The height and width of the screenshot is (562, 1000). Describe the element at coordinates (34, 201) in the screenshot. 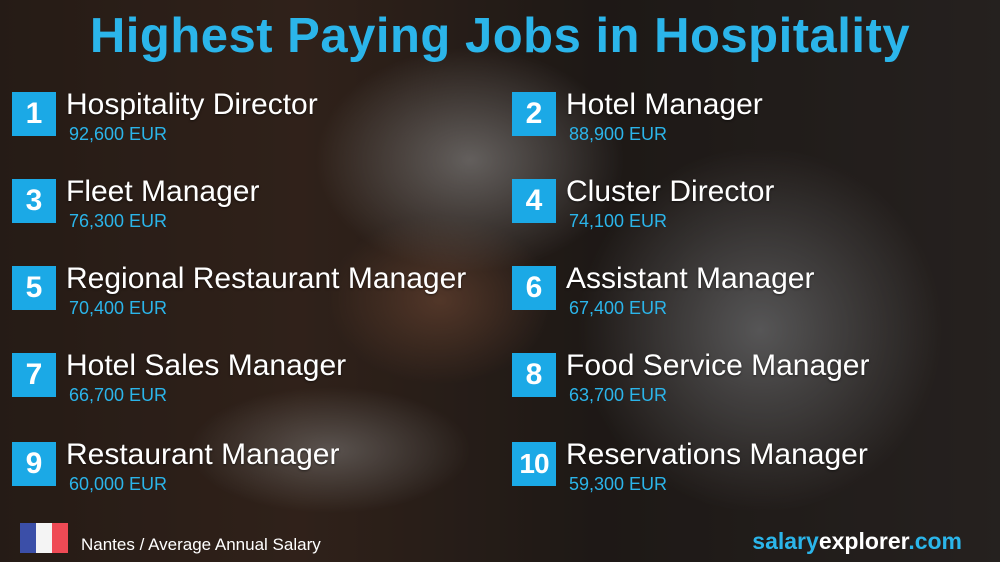

I see `rank-badge: 3` at that location.